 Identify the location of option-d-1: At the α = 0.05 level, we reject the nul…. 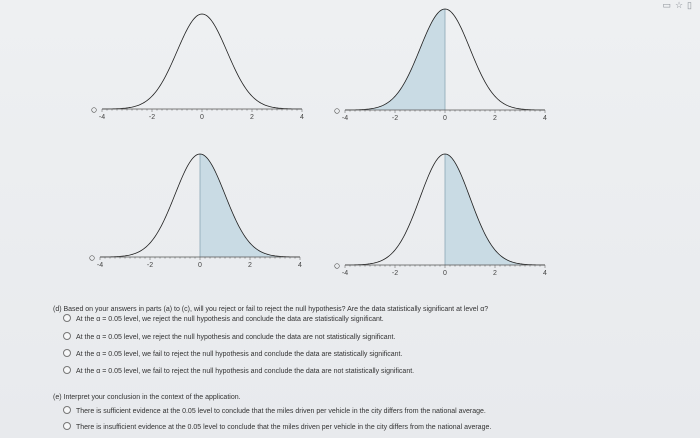
(223, 319).